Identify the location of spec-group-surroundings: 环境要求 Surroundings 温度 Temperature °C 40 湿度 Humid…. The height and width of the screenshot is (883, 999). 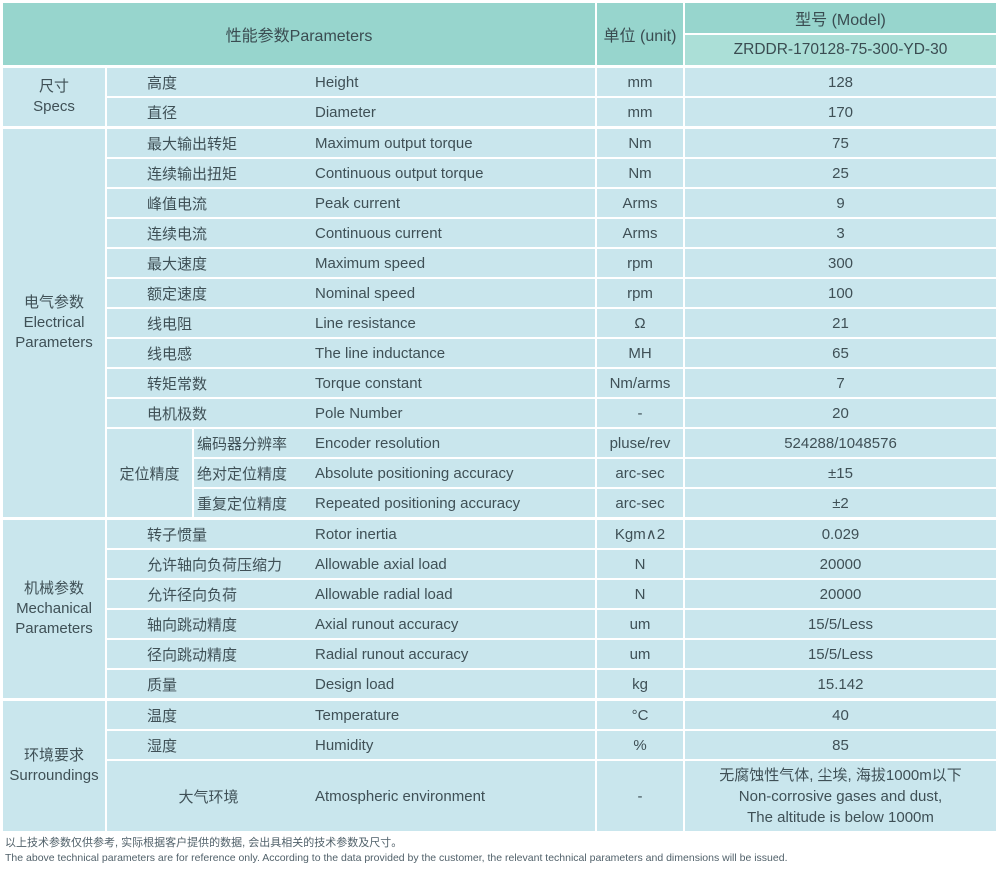
(499, 766).